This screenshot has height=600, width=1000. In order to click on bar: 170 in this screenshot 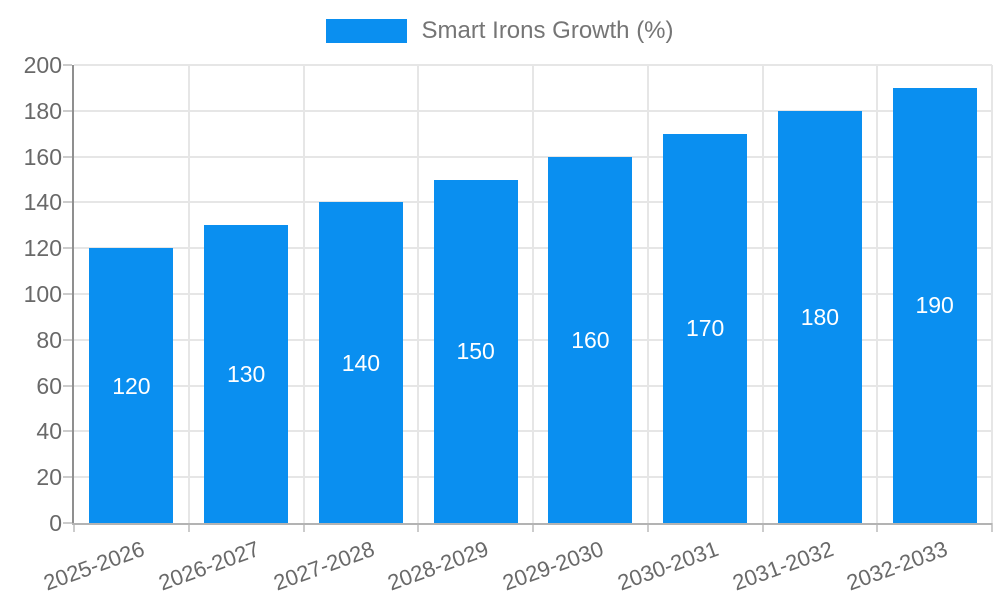, I will do `click(705, 328)`.